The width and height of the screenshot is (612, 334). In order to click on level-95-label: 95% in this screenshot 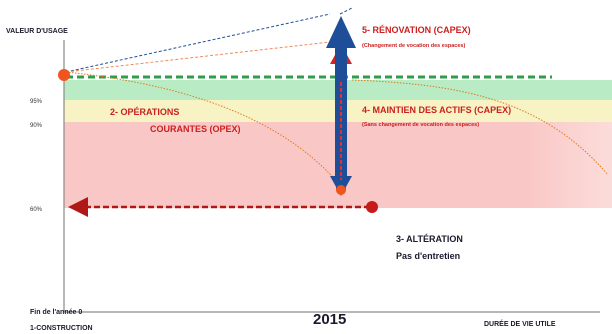, I will do `click(36, 102)`.